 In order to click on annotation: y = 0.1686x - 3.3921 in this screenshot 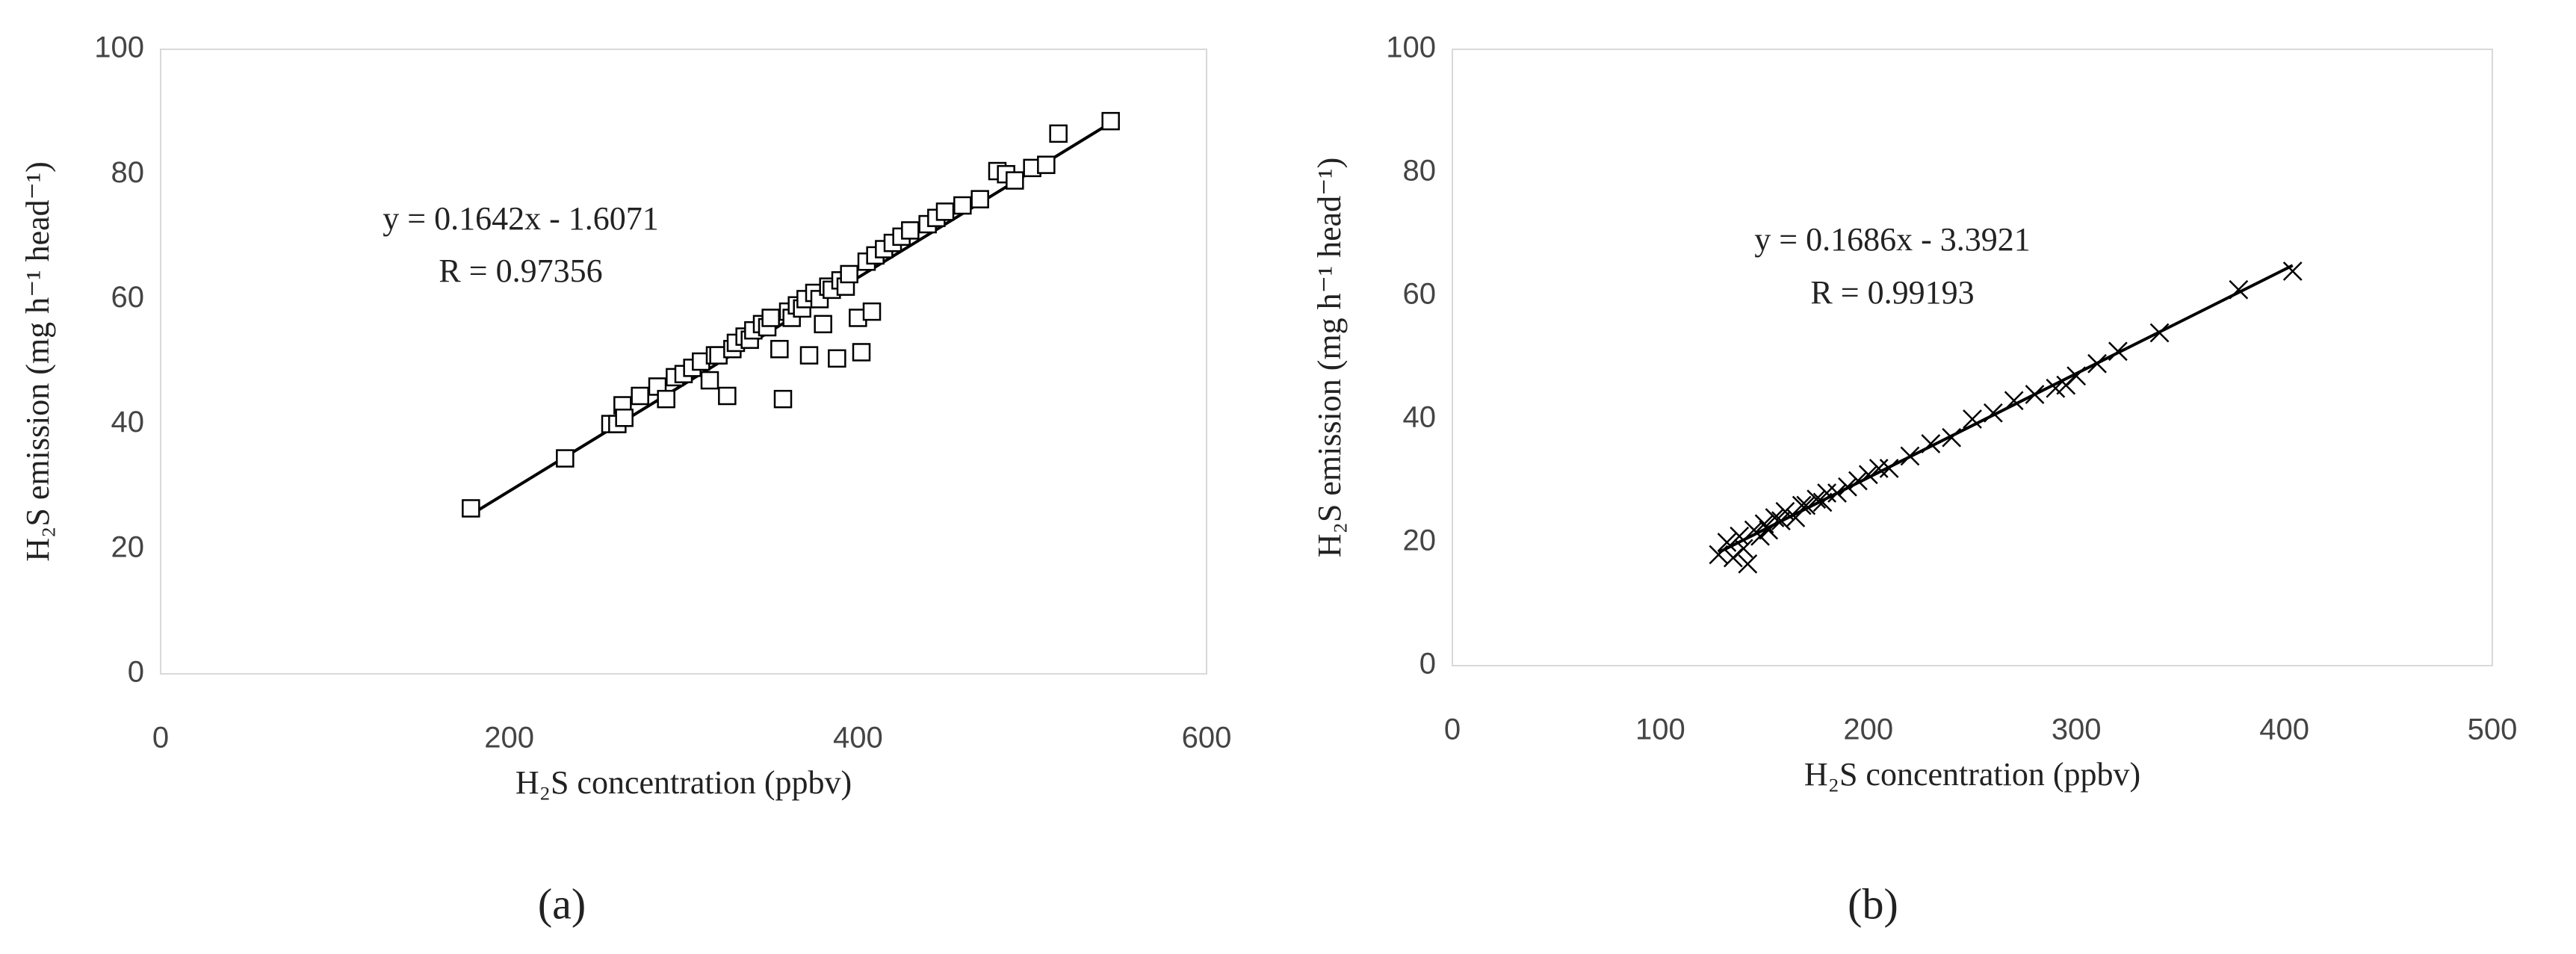, I will do `click(1892, 239)`.